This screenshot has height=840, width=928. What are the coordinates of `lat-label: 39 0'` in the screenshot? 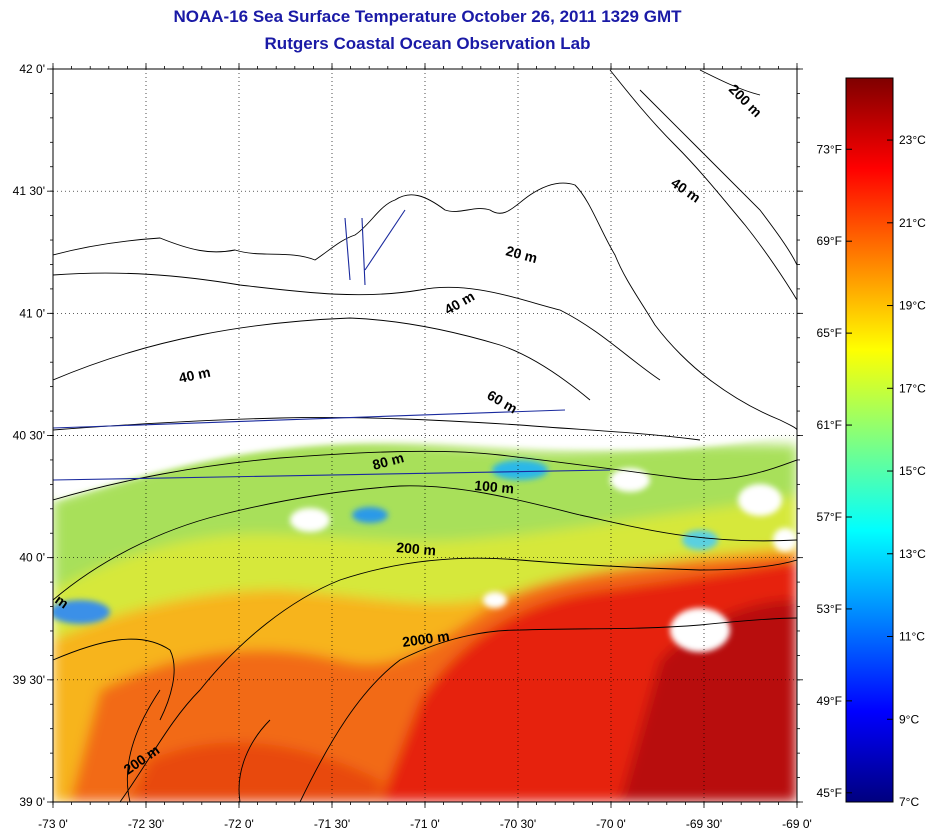 It's located at (32, 802).